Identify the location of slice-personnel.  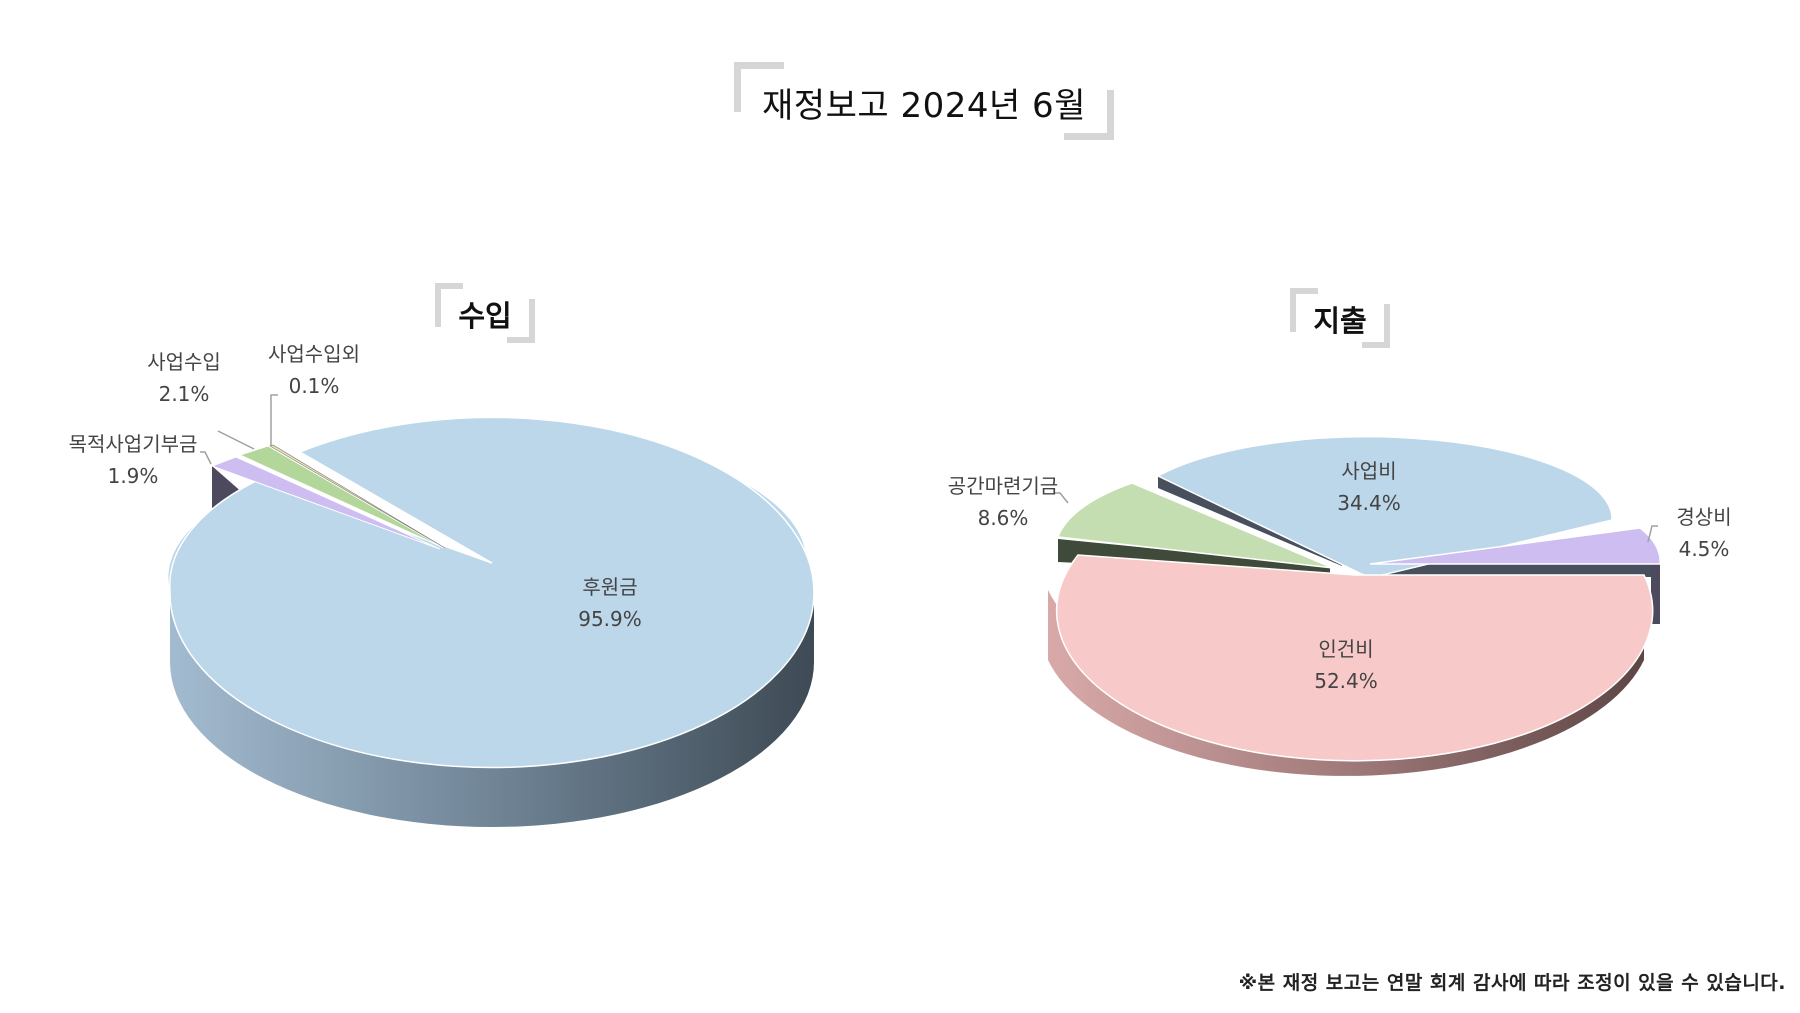
(1354, 658).